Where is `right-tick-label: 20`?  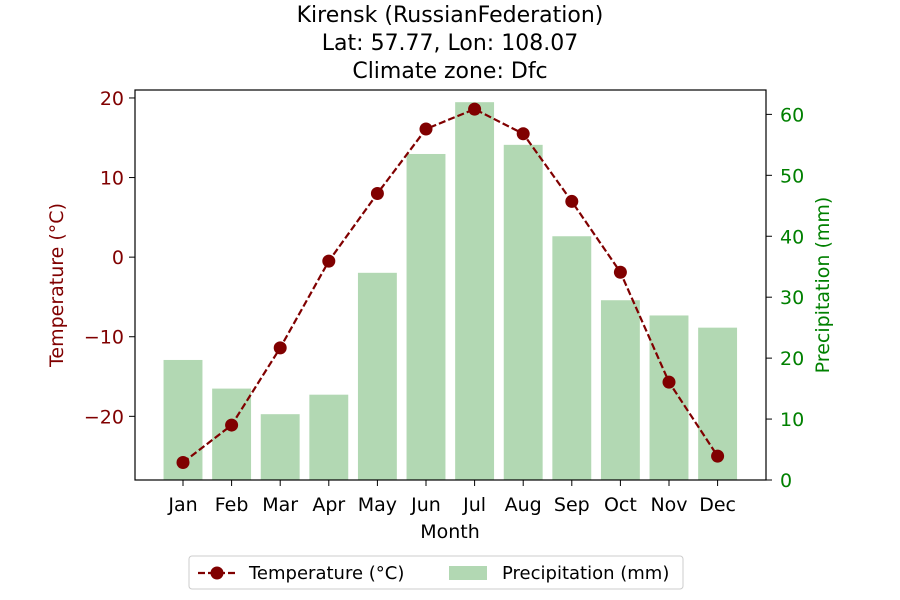 right-tick-label: 20 is located at coordinates (792, 359).